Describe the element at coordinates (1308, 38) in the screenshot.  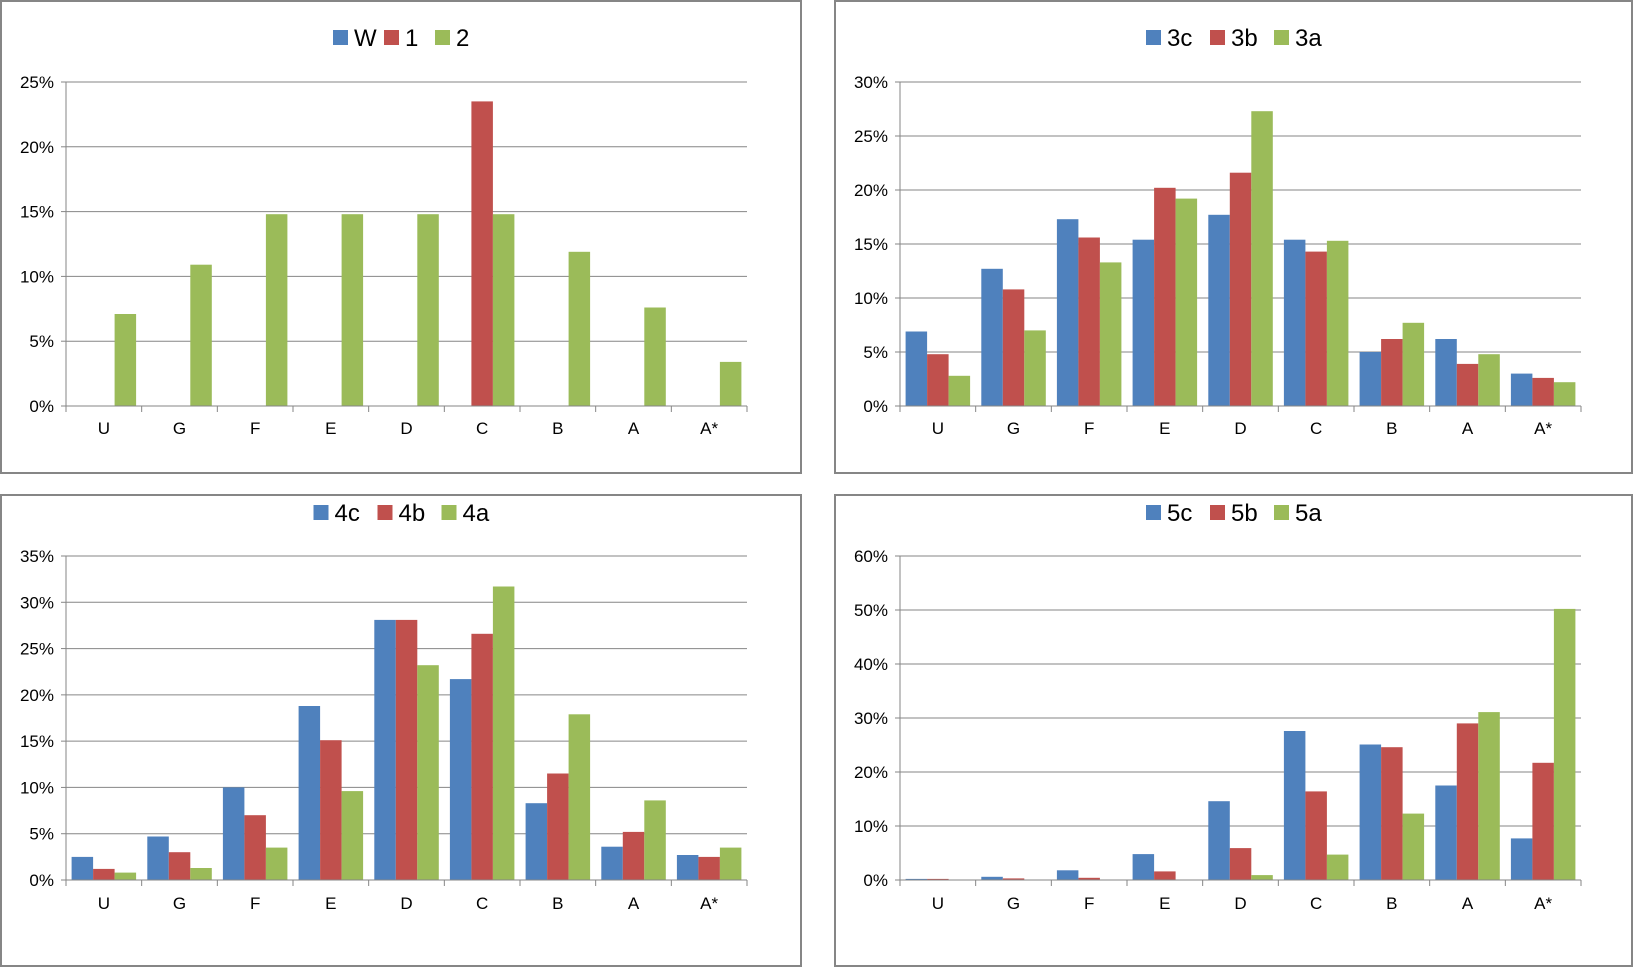
I see `legend-label: 3a` at that location.